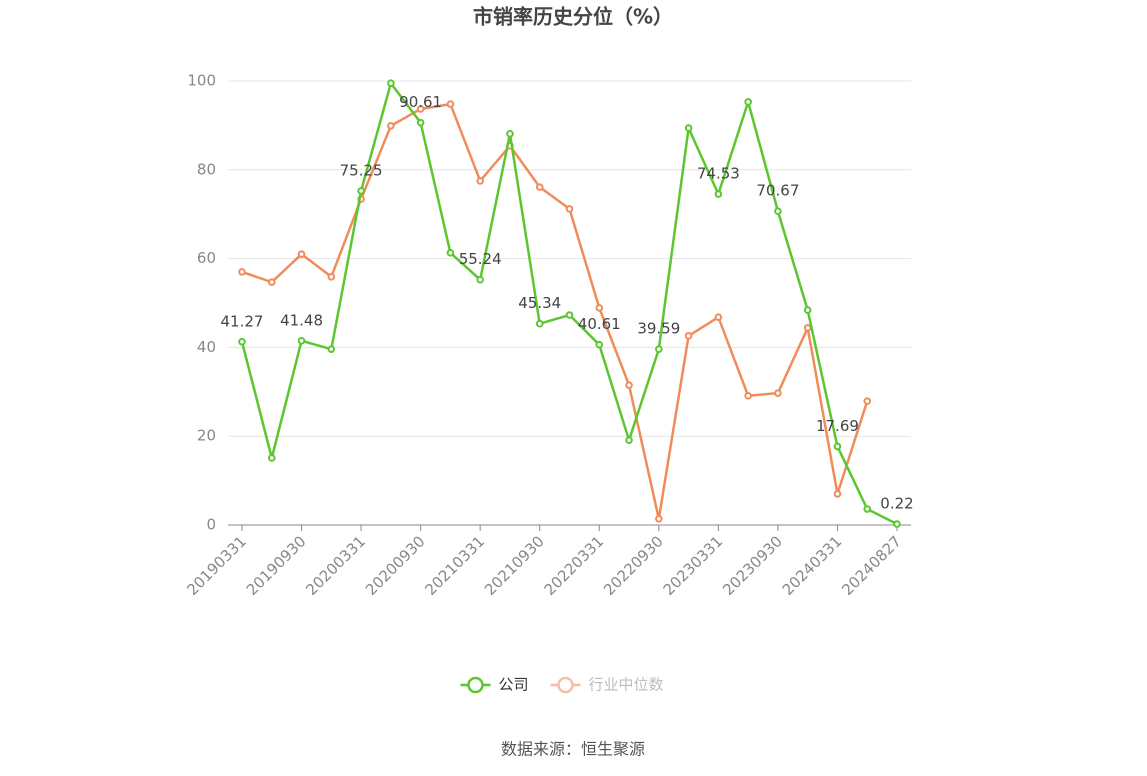  Describe the element at coordinates (514, 565) in the screenshot. I see `x-tick-label: 20210930` at that location.